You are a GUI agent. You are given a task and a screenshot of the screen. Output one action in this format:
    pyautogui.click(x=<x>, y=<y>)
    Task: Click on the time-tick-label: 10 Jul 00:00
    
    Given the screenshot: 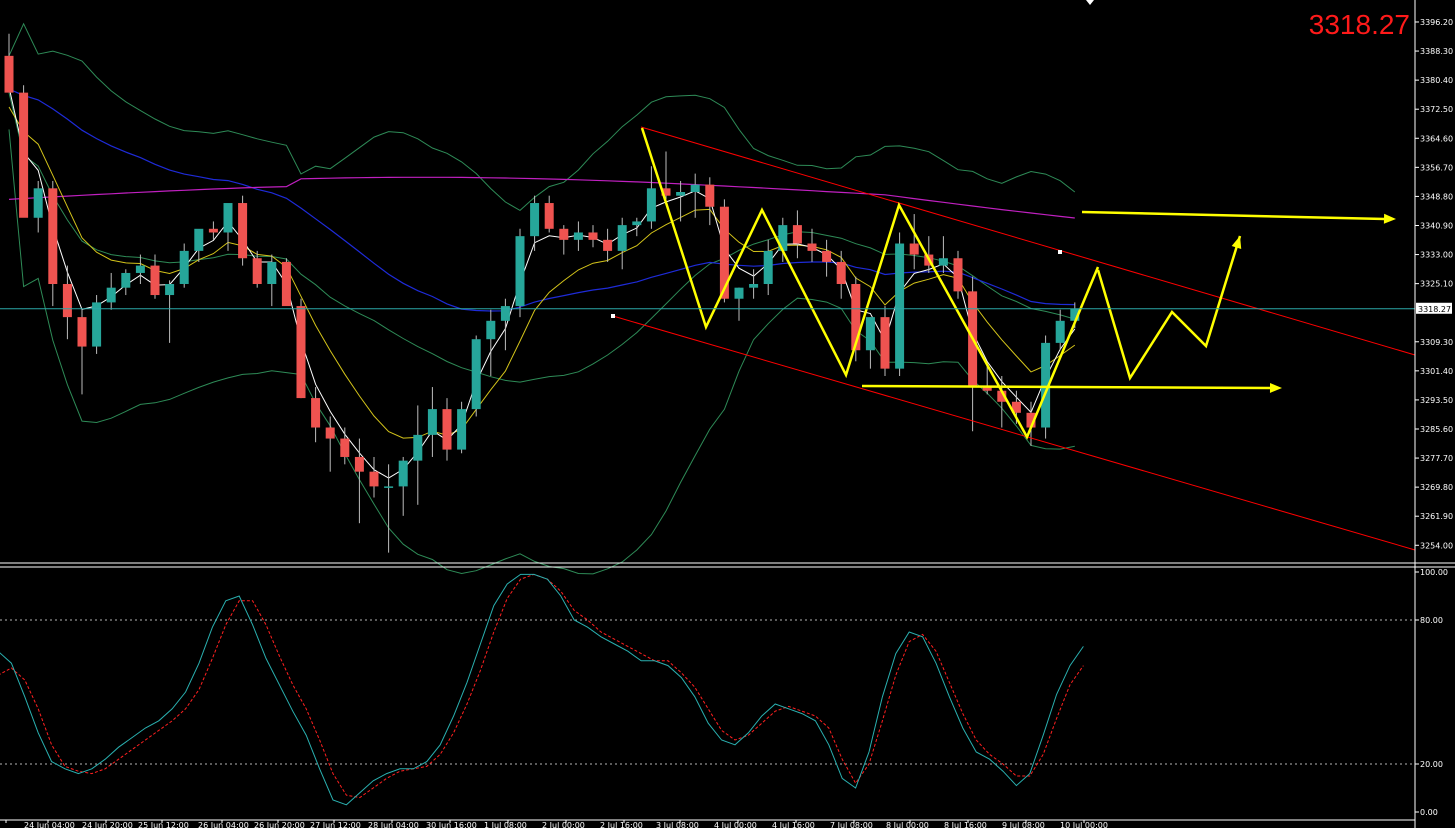 What is the action you would take?
    pyautogui.click(x=1084, y=824)
    